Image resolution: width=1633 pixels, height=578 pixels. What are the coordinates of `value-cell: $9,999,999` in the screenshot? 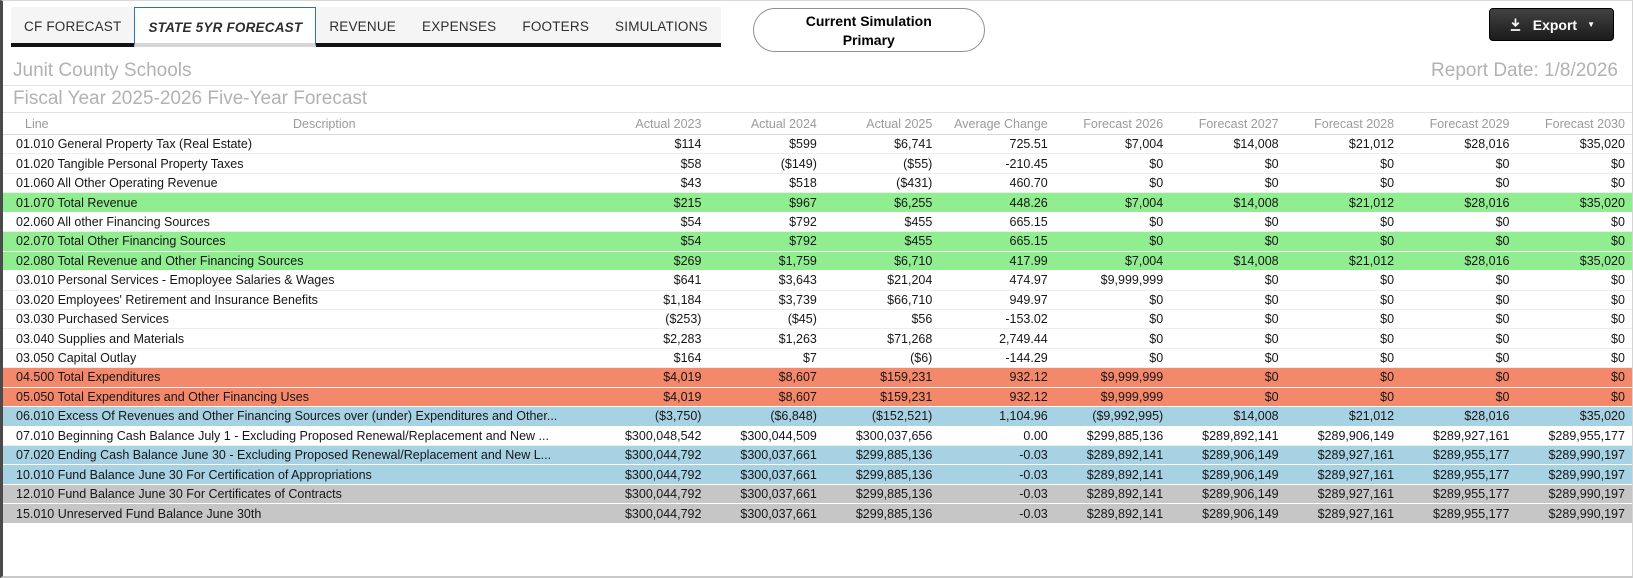 It's located at (1132, 396).